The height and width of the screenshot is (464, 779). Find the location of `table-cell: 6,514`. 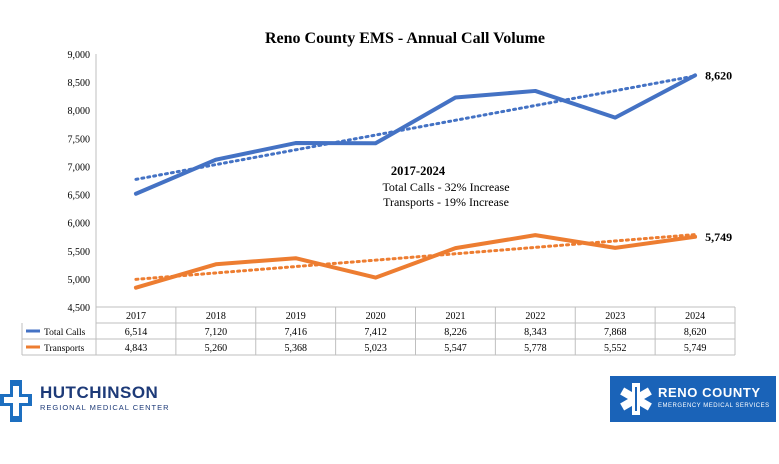

table-cell: 6,514 is located at coordinates (136, 332).